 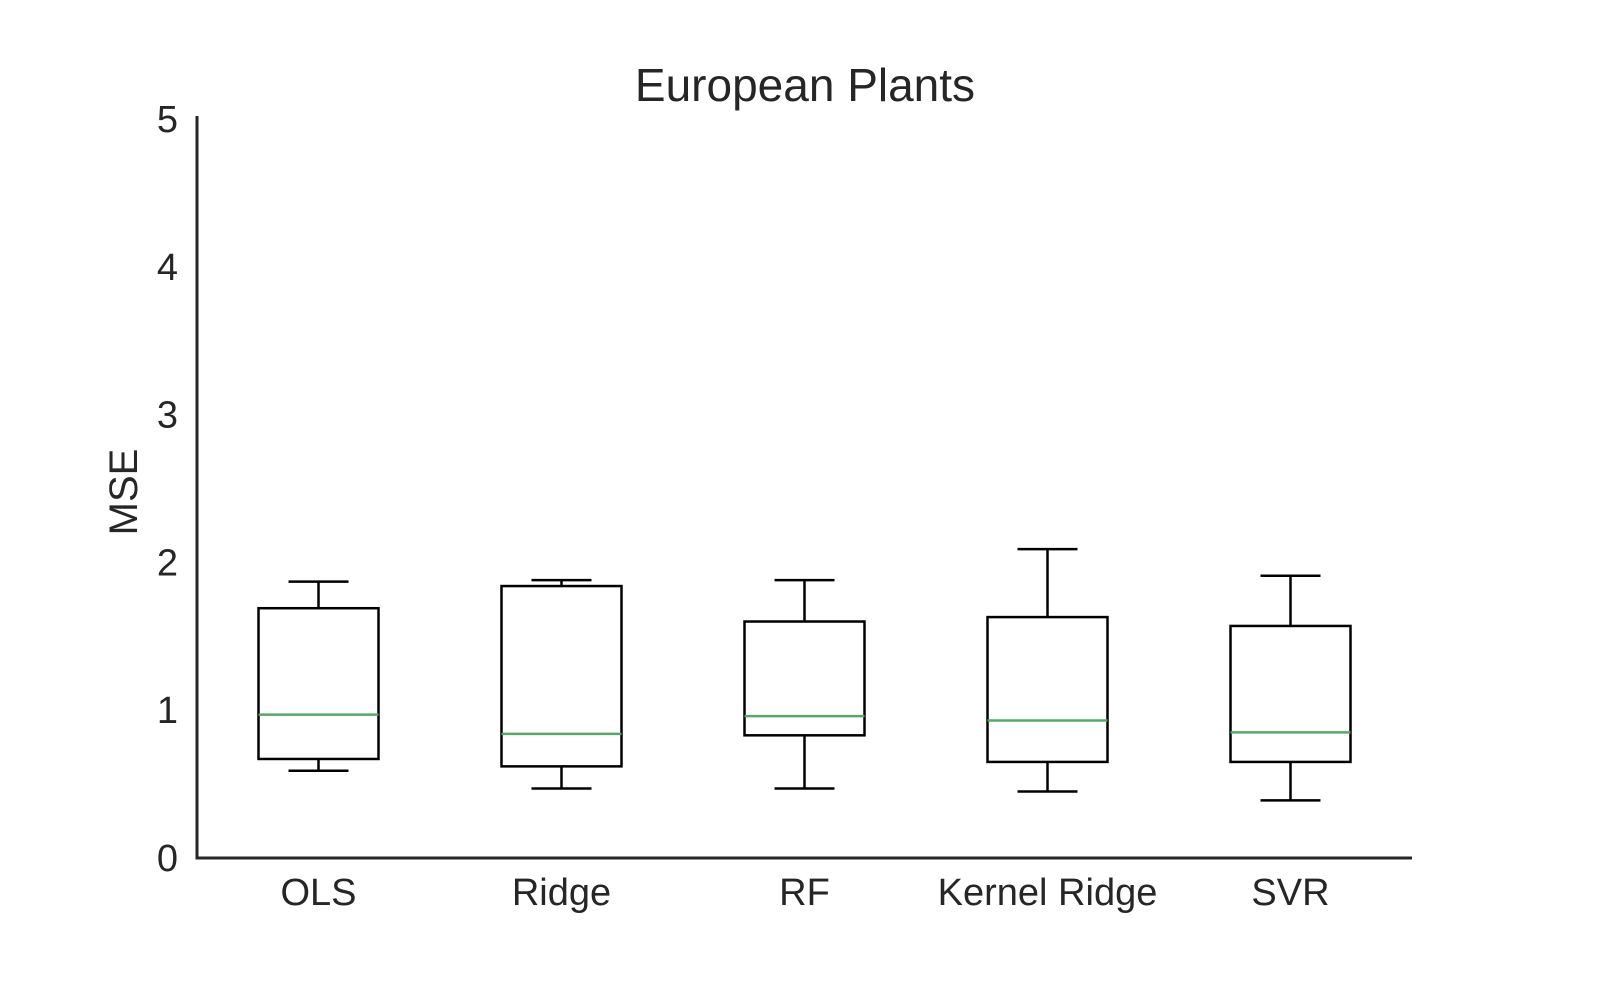 I want to click on x-tick-label: Kernel Ridge, so click(x=1048, y=893).